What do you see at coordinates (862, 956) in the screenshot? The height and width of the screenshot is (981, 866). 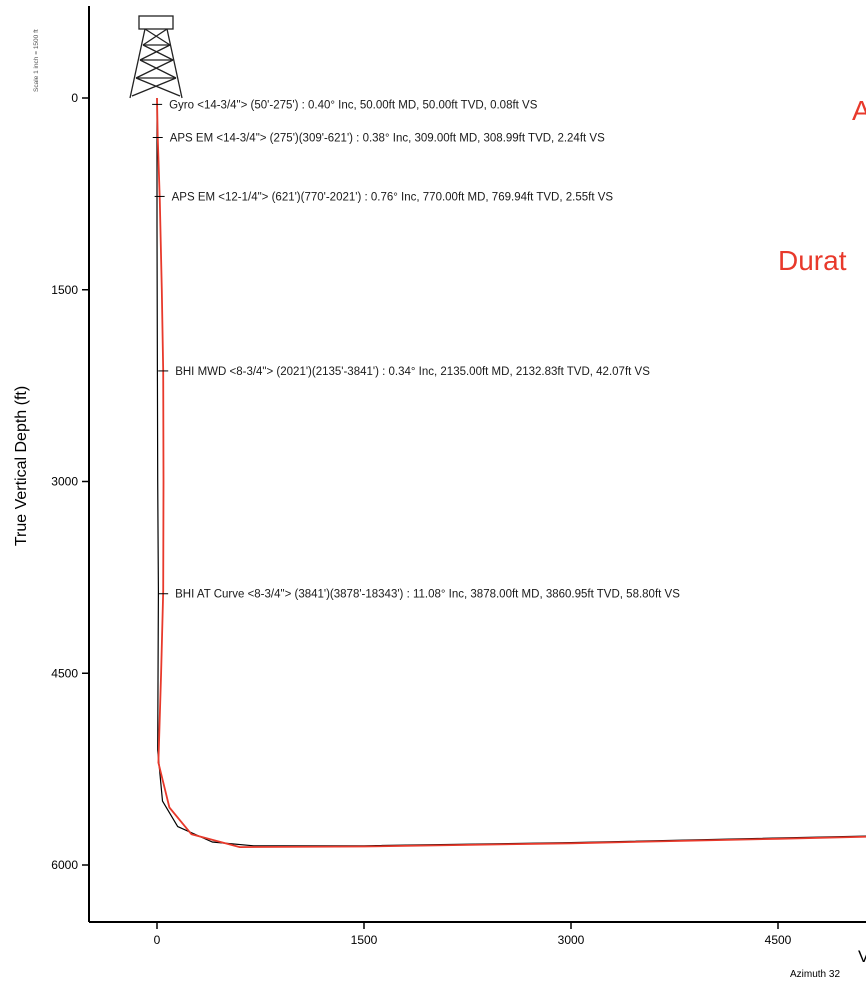 I see `x-axis-label-partial: V` at bounding box center [862, 956].